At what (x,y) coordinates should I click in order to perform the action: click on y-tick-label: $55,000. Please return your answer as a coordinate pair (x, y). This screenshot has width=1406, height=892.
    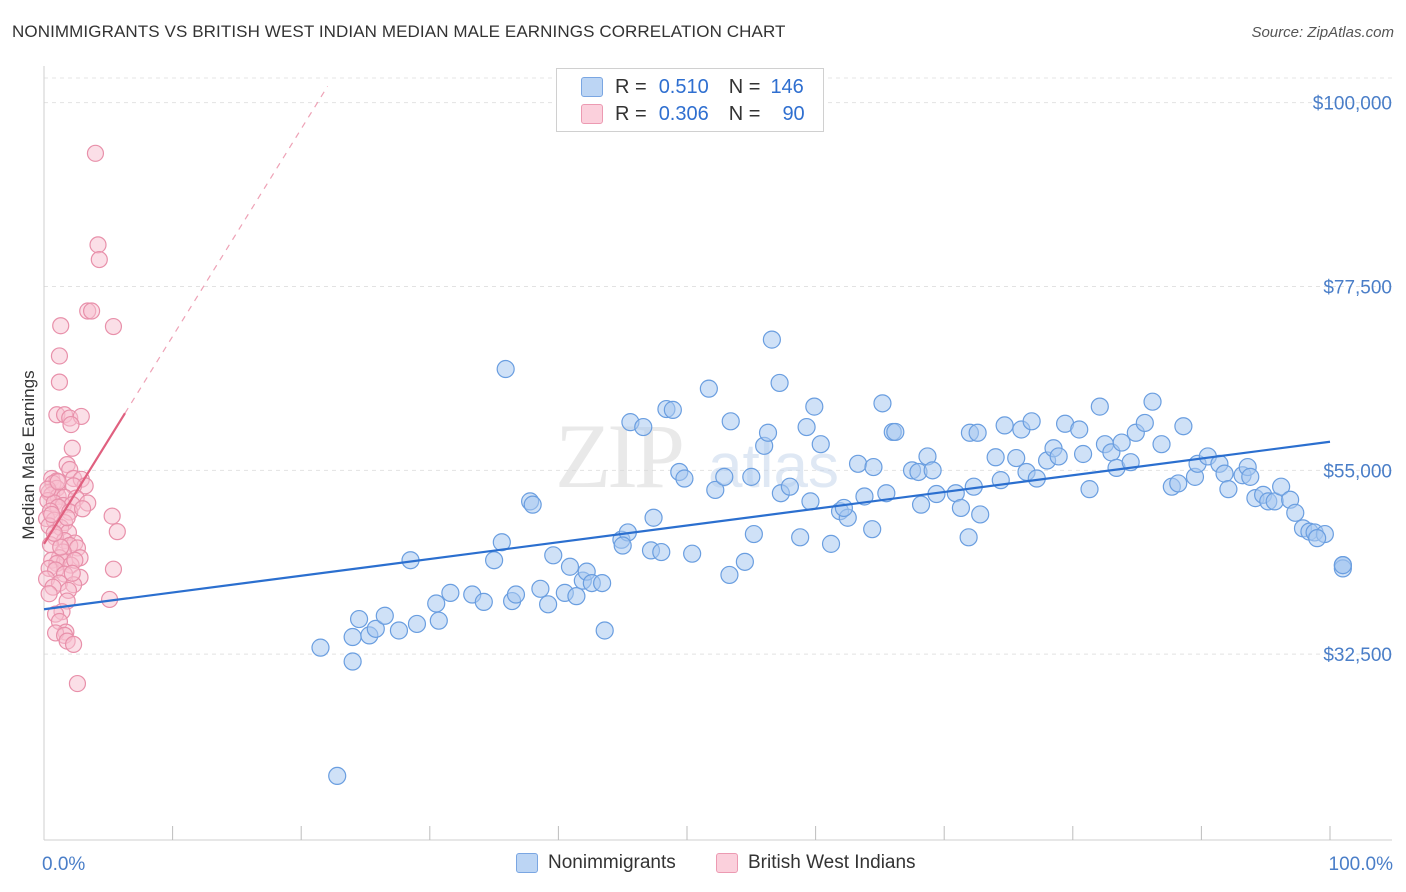
    Looking at the image, I should click on (1357, 471).